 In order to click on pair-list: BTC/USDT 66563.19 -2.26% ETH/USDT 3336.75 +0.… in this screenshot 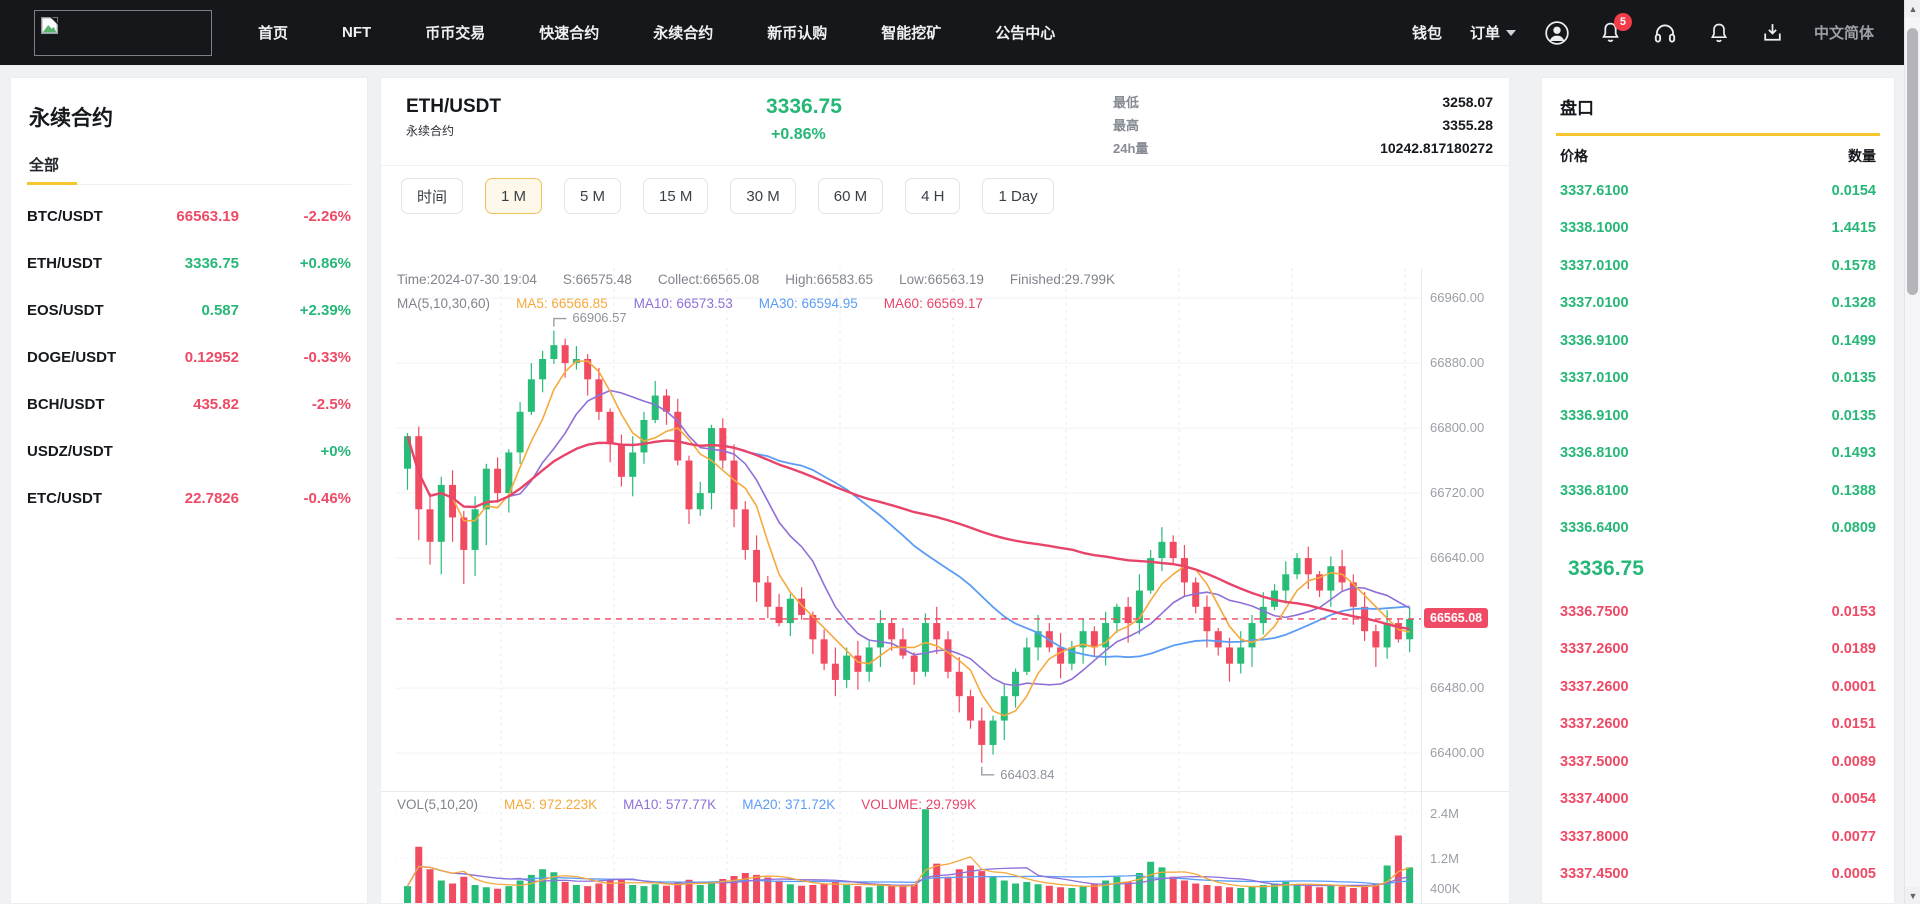, I will do `click(189, 357)`.